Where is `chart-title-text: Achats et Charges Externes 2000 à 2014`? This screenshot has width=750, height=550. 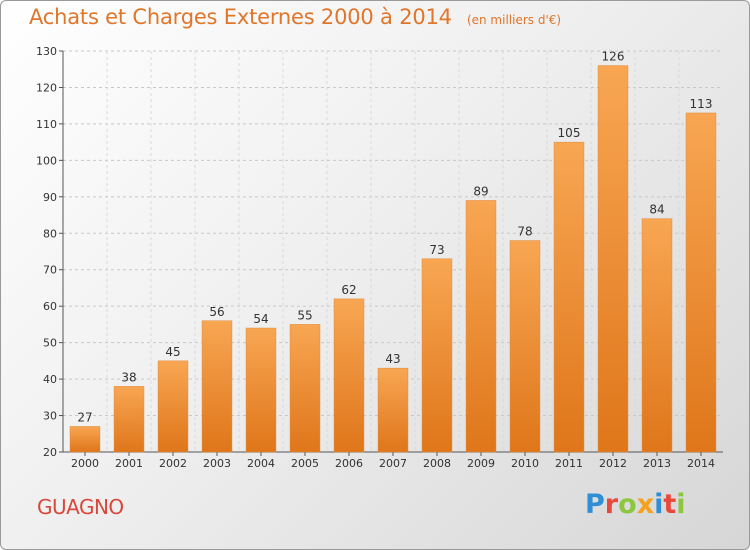
chart-title-text: Achats et Charges Externes 2000 à 2014 is located at coordinates (240, 17).